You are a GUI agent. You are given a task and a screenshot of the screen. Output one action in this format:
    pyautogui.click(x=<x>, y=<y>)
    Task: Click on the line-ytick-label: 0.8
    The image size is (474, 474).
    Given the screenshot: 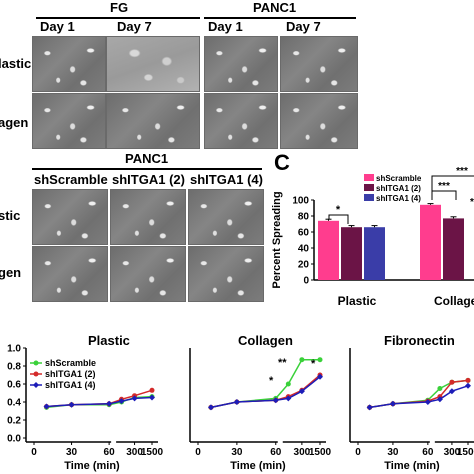 What is the action you would take?
    pyautogui.click(x=14, y=367)
    